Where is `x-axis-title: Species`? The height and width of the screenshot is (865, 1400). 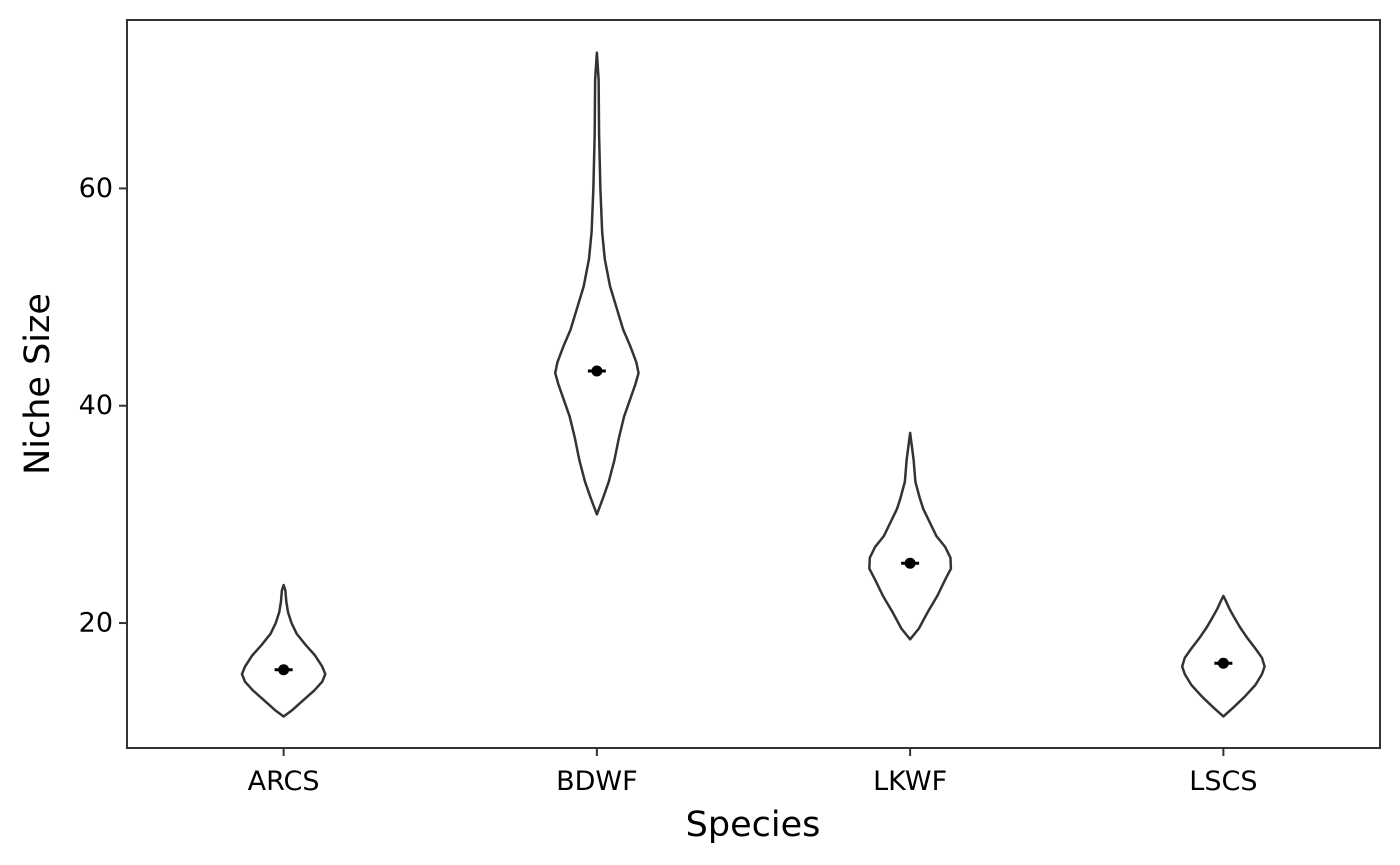
x-axis-title: Species is located at coordinates (753, 825).